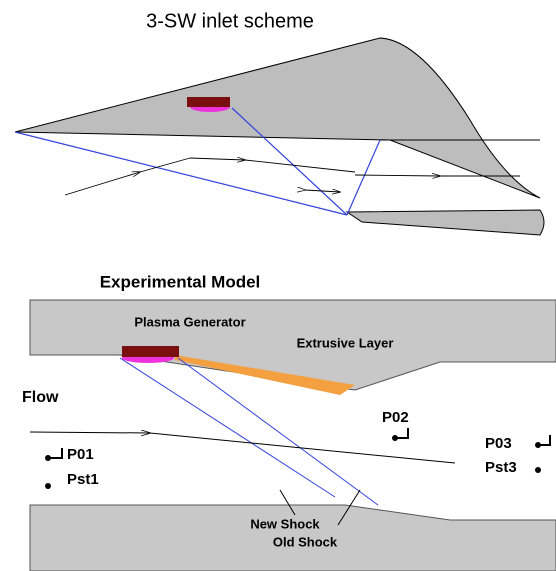 The image size is (556, 571). What do you see at coordinates (292, 177) in the screenshot?
I see `streamlines` at bounding box center [292, 177].